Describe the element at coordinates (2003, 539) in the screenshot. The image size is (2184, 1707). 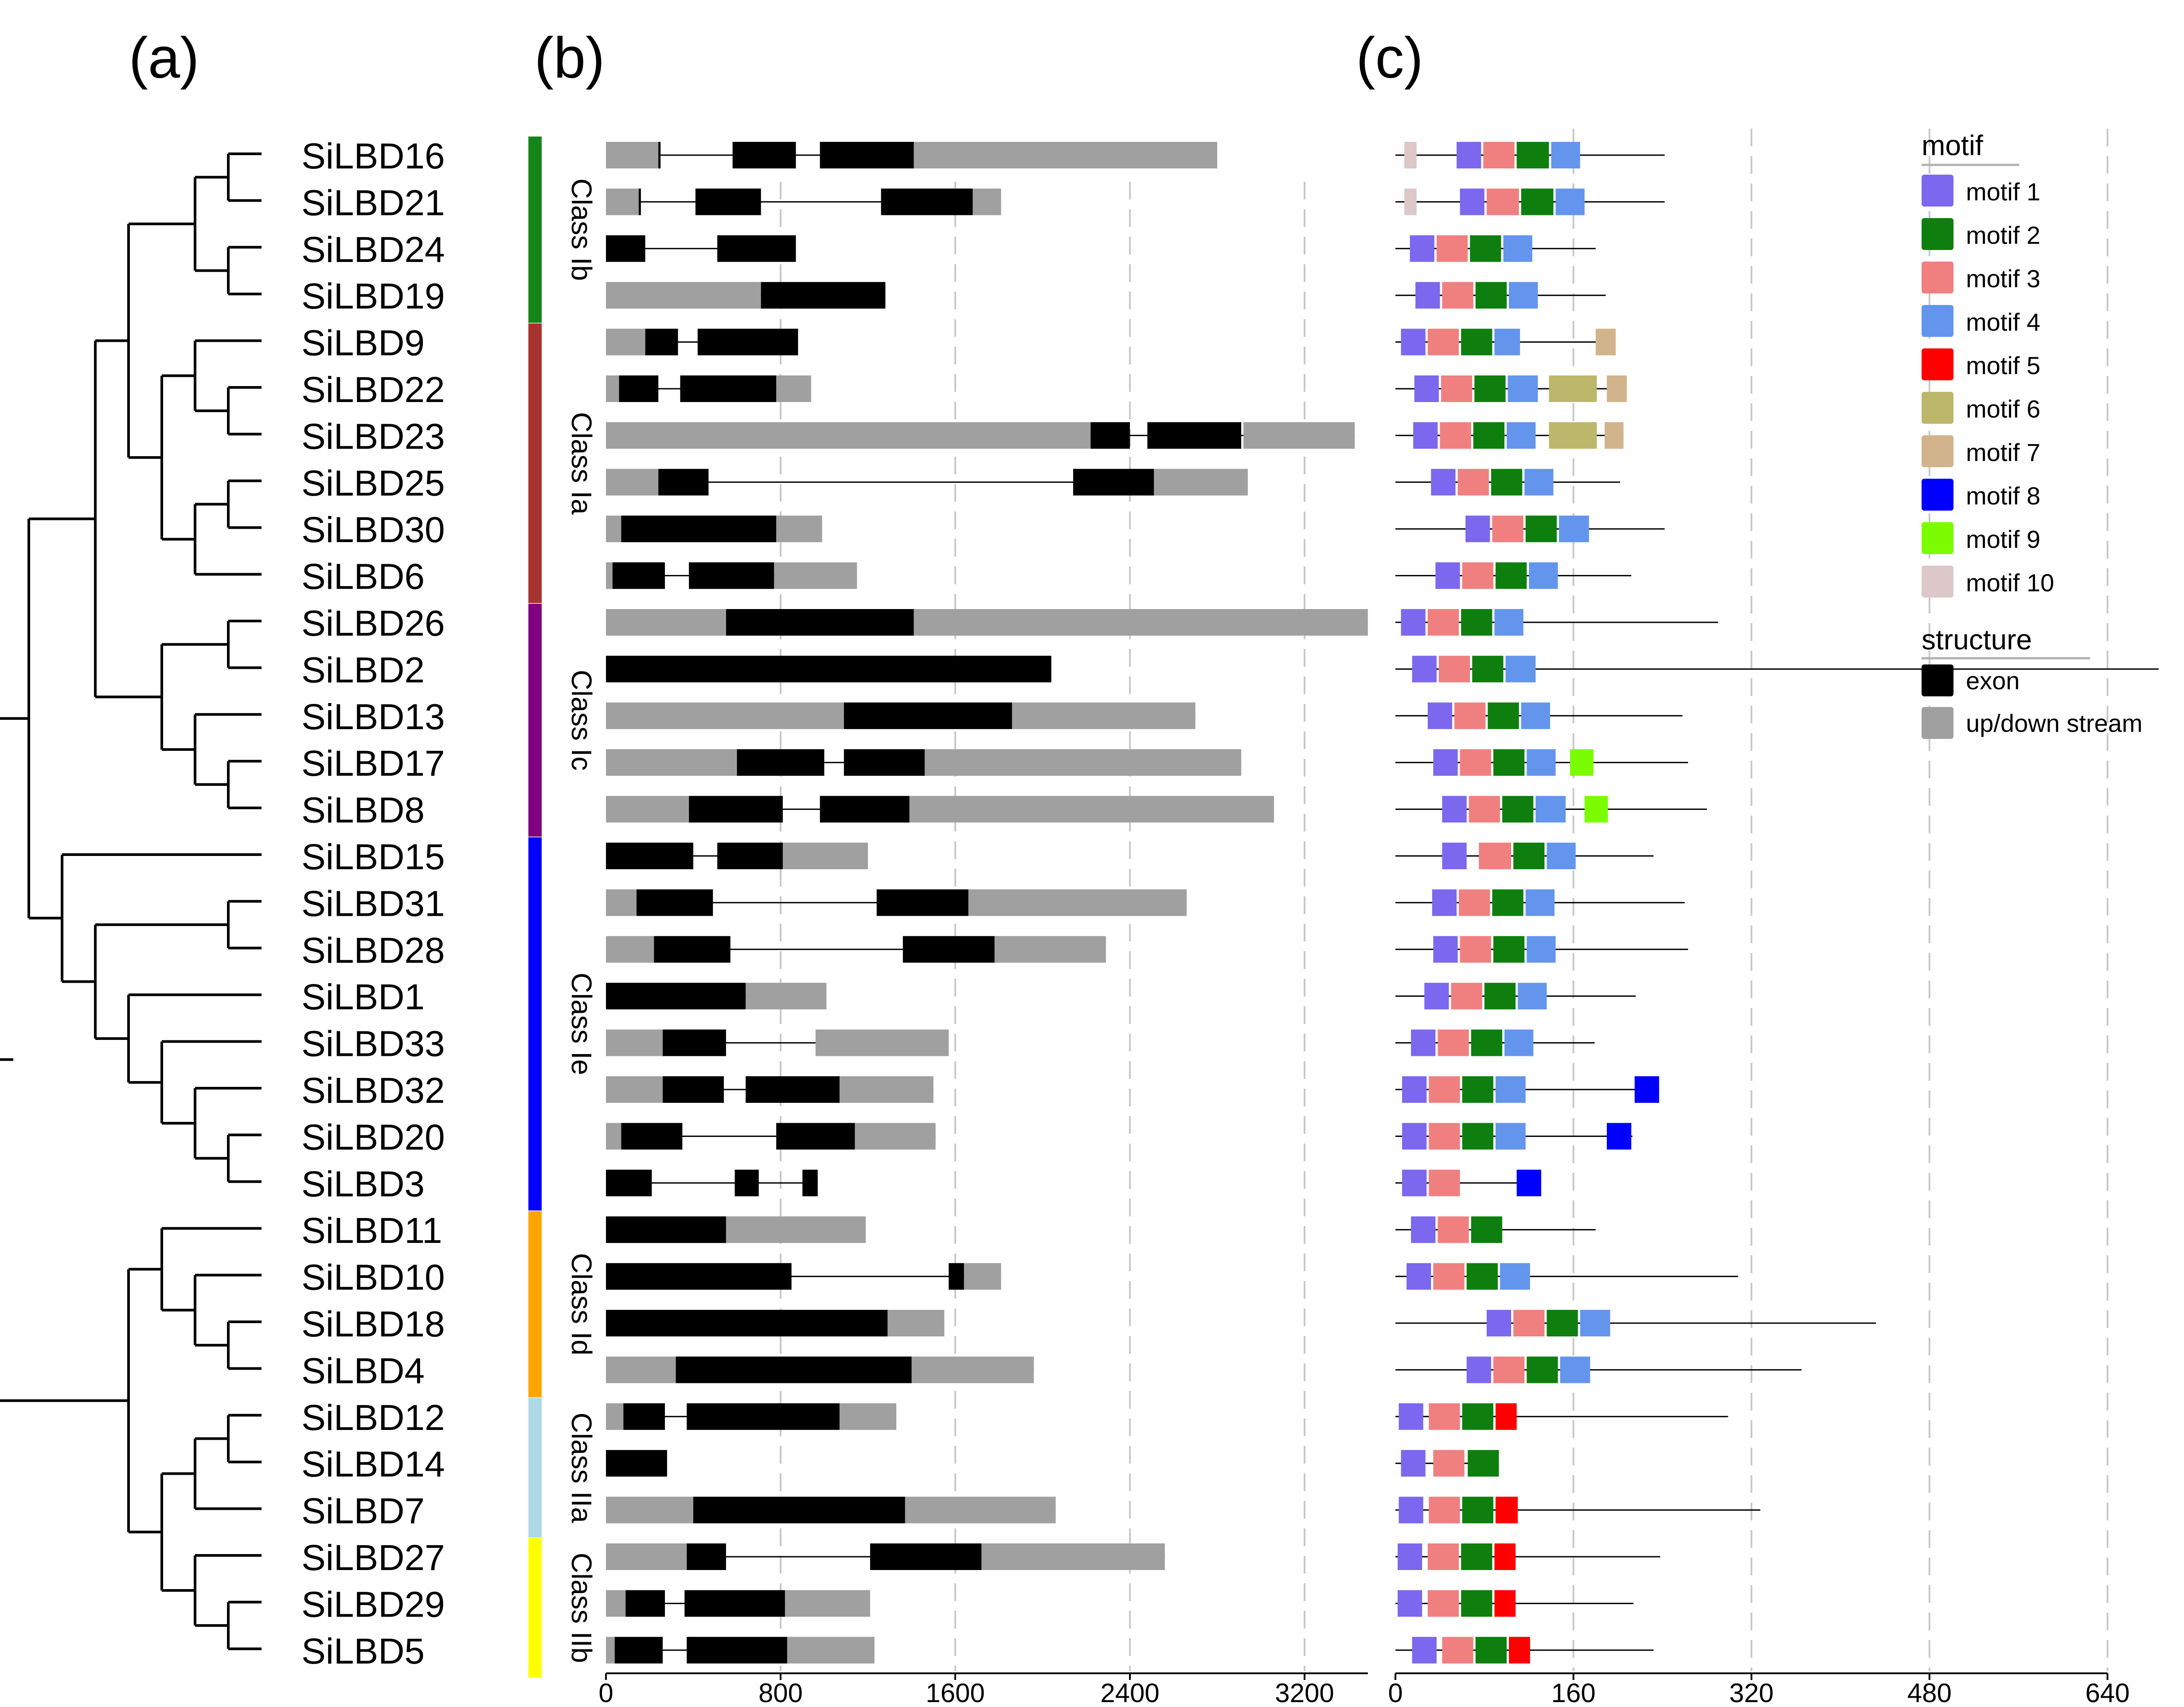
I see `legend-label: motif 9` at that location.